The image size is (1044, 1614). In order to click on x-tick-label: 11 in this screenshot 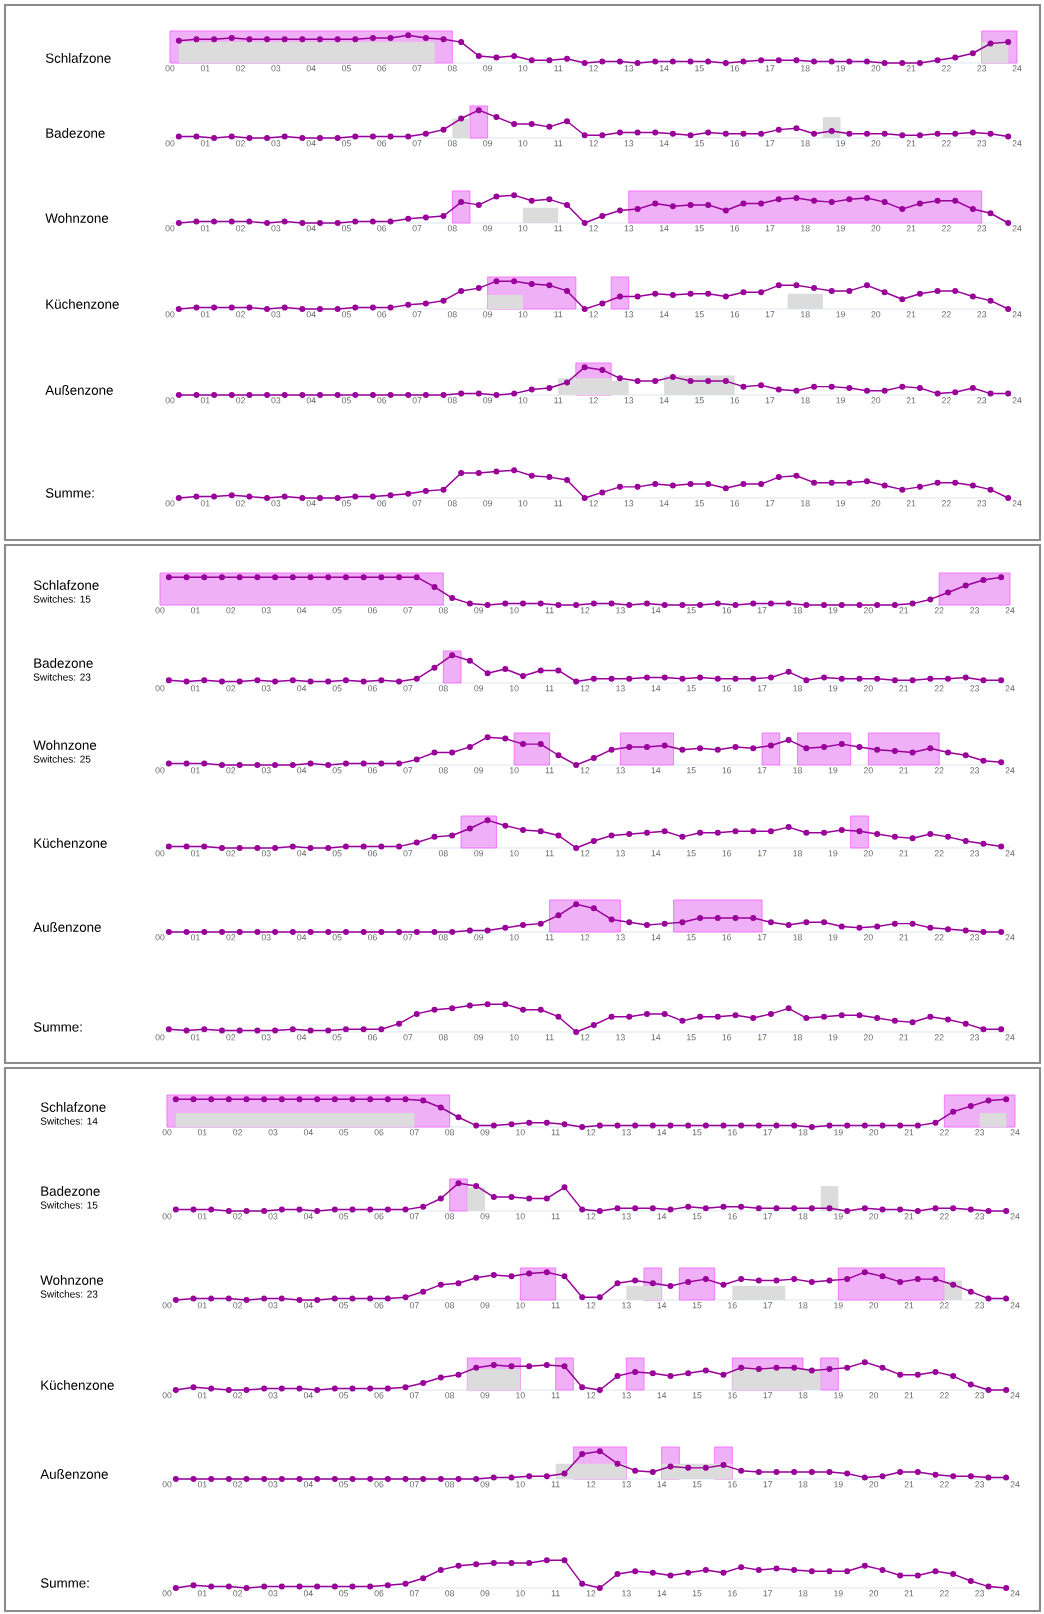, I will do `click(549, 937)`.